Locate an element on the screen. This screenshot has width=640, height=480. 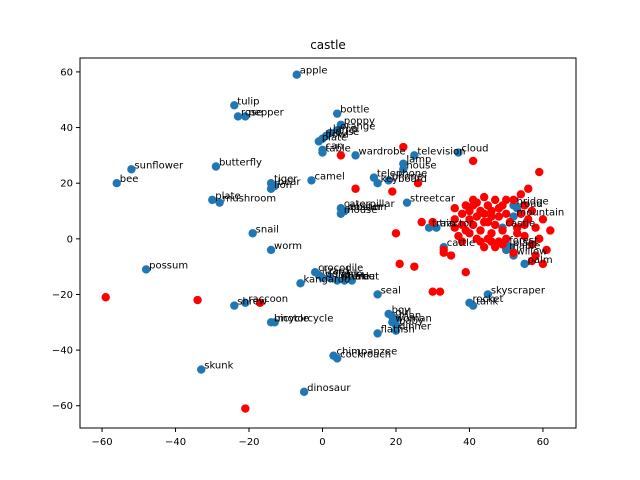
point-label: caterpillar is located at coordinates (370, 204).